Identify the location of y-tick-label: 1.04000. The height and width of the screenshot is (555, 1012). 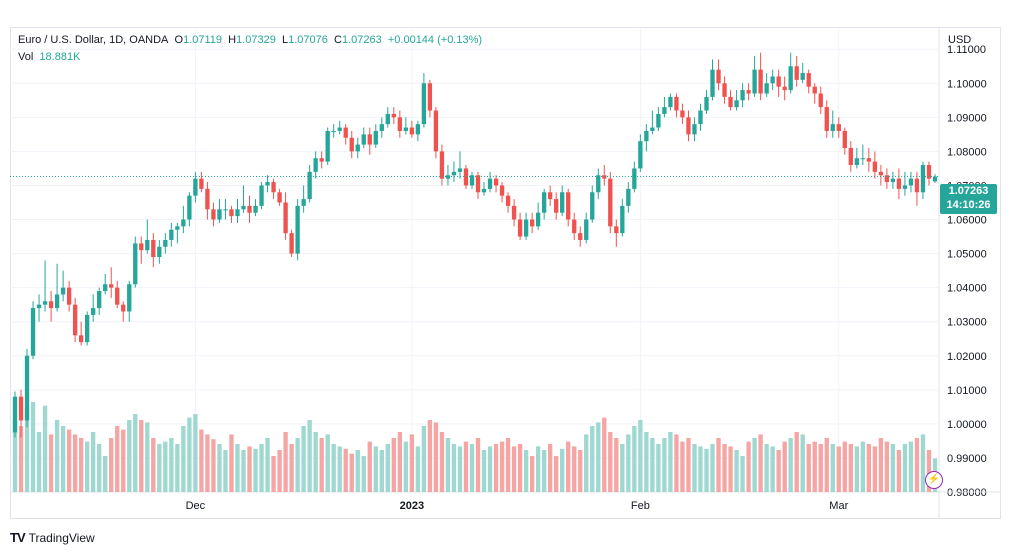
(967, 289).